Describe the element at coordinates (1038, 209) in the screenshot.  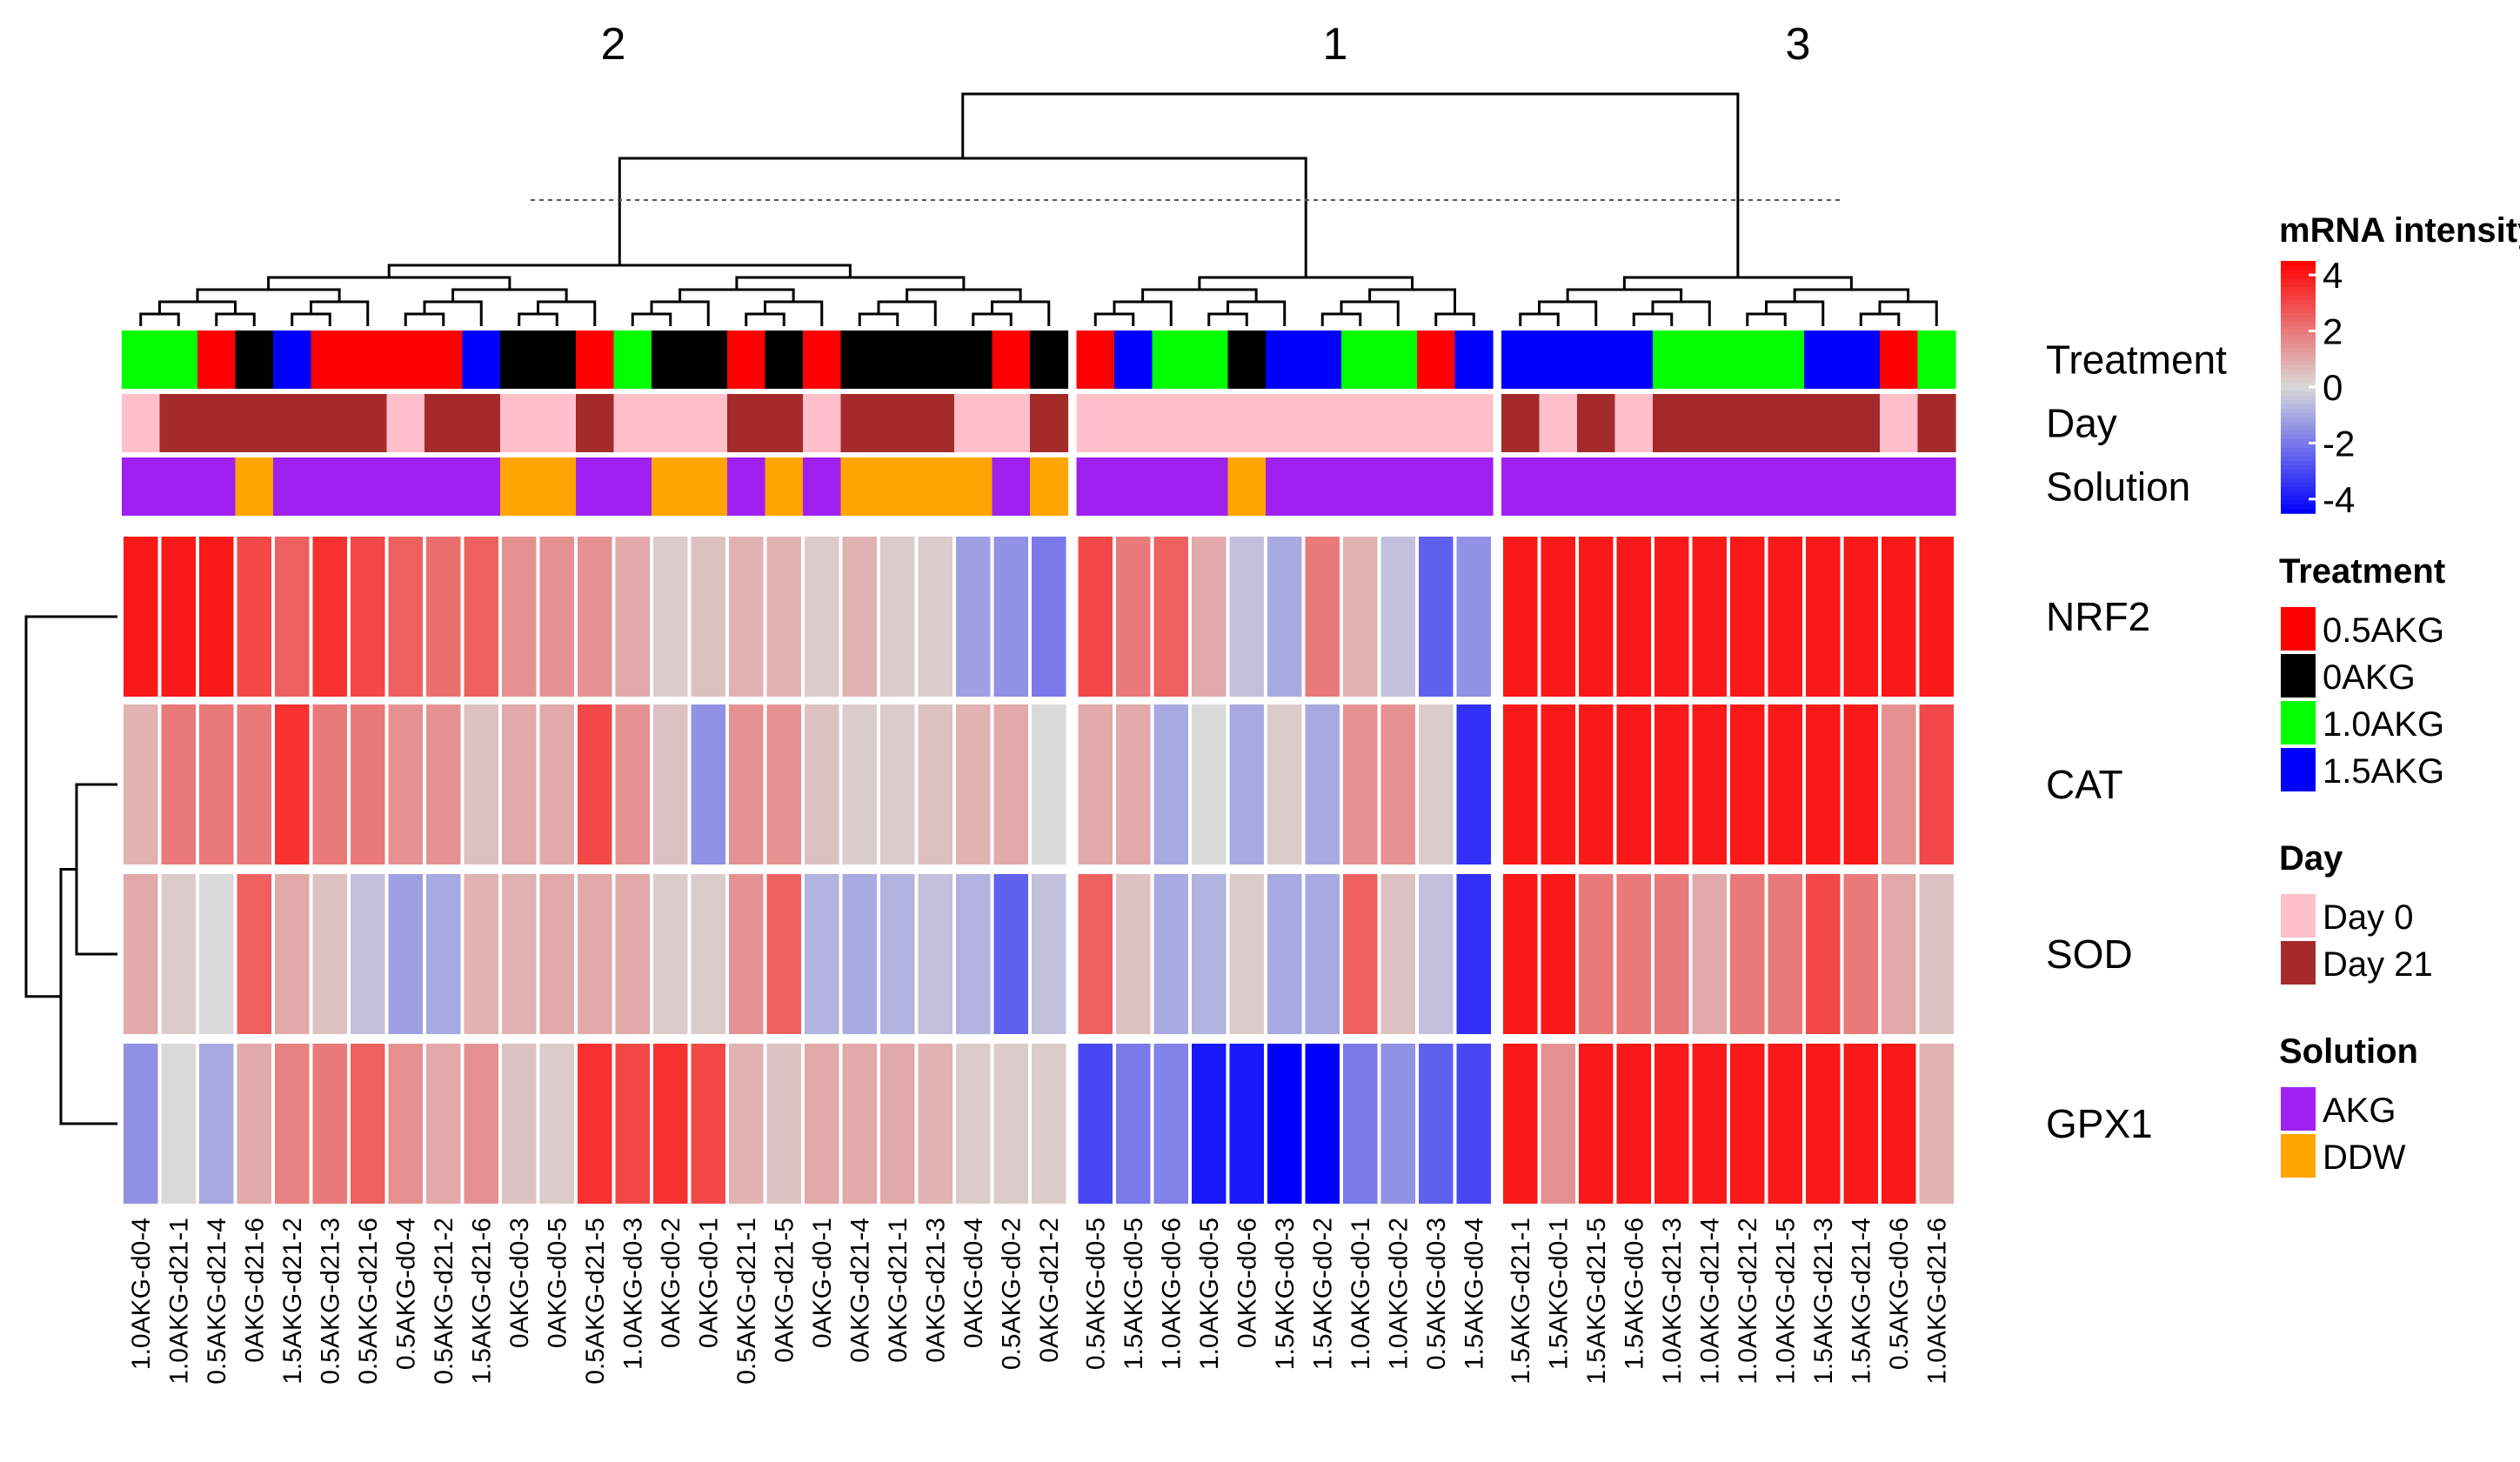
I see `column-dendrogram` at that location.